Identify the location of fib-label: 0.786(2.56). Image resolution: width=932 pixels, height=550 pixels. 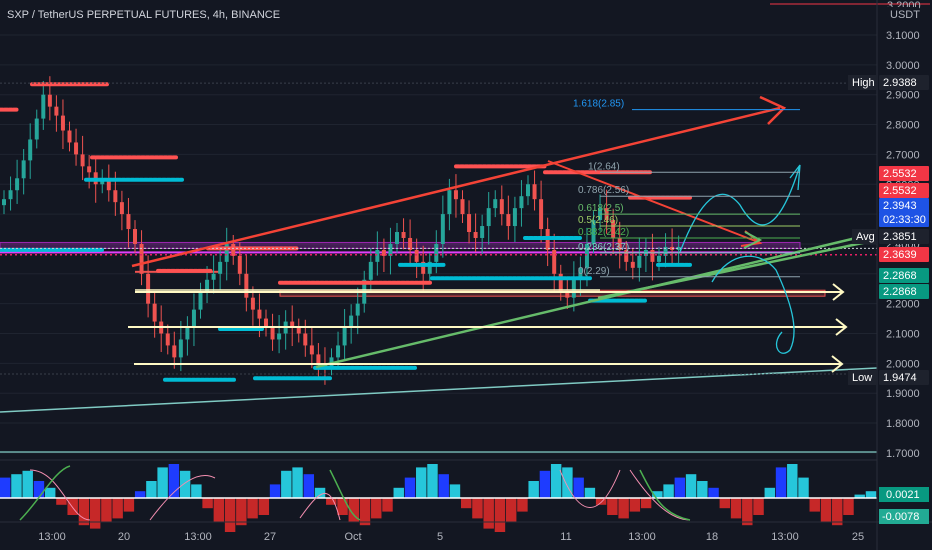
(603, 190).